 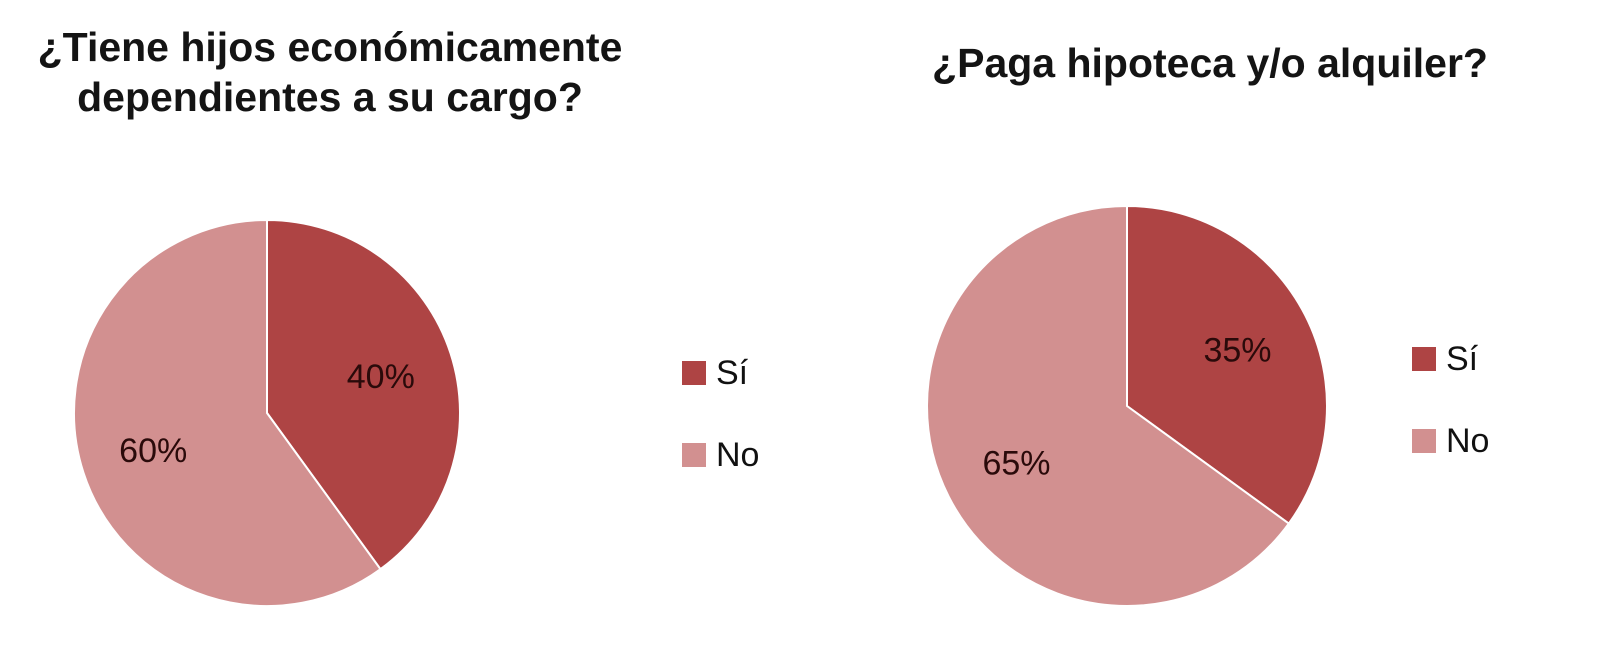 What do you see at coordinates (381, 377) in the screenshot?
I see `data-label: 40%` at bounding box center [381, 377].